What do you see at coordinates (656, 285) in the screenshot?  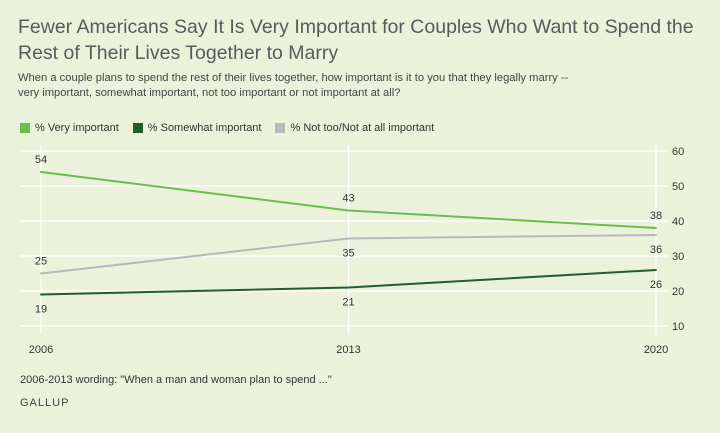 I see `data-label-s1-2020: 26` at bounding box center [656, 285].